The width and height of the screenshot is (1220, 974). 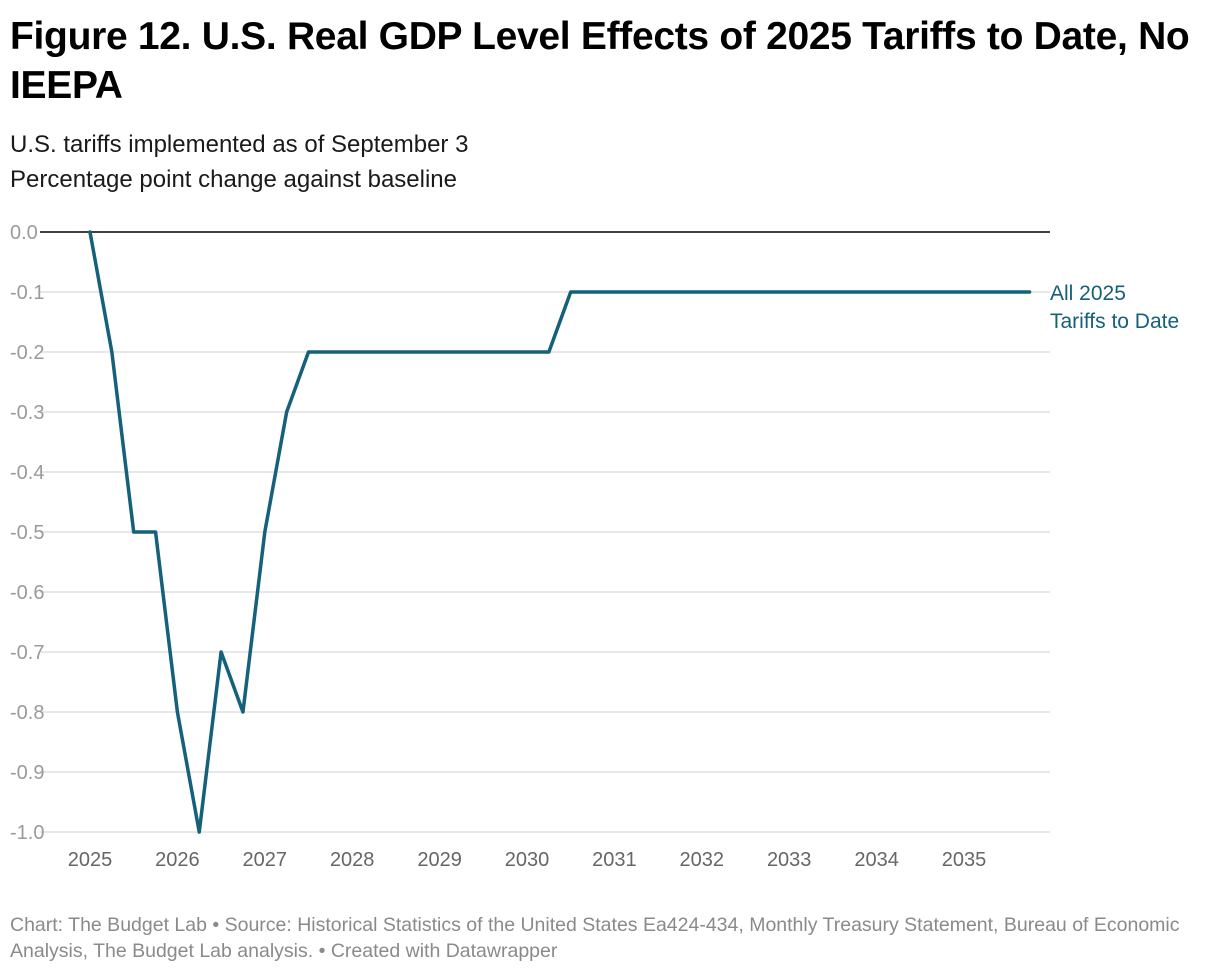 I want to click on x-tick-label: 2032, so click(x=702, y=860).